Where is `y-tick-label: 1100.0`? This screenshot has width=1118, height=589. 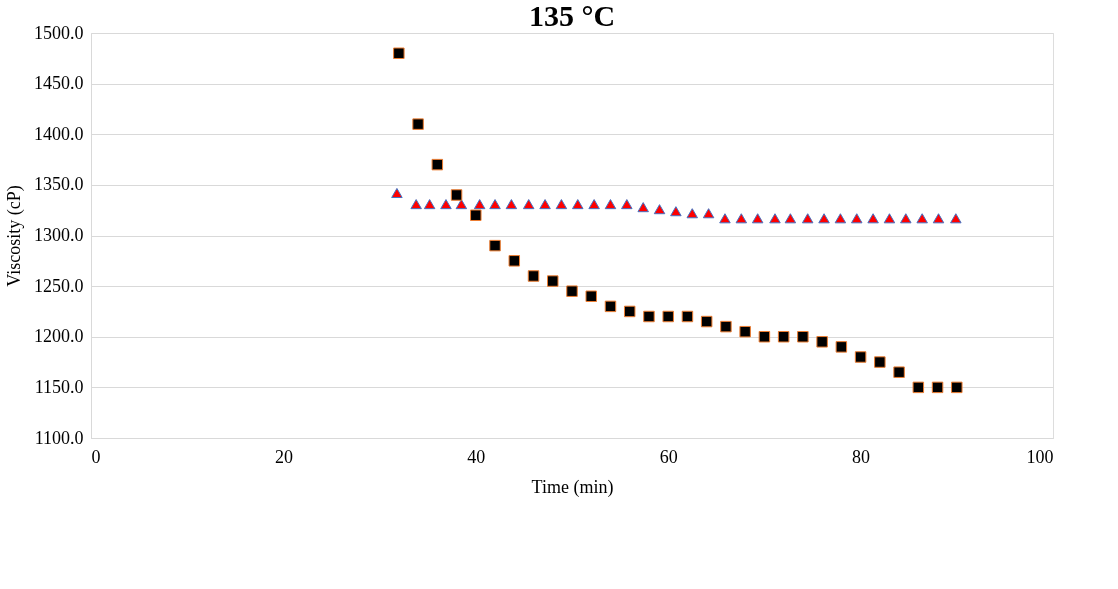 y-tick-label: 1100.0 is located at coordinates (59, 437).